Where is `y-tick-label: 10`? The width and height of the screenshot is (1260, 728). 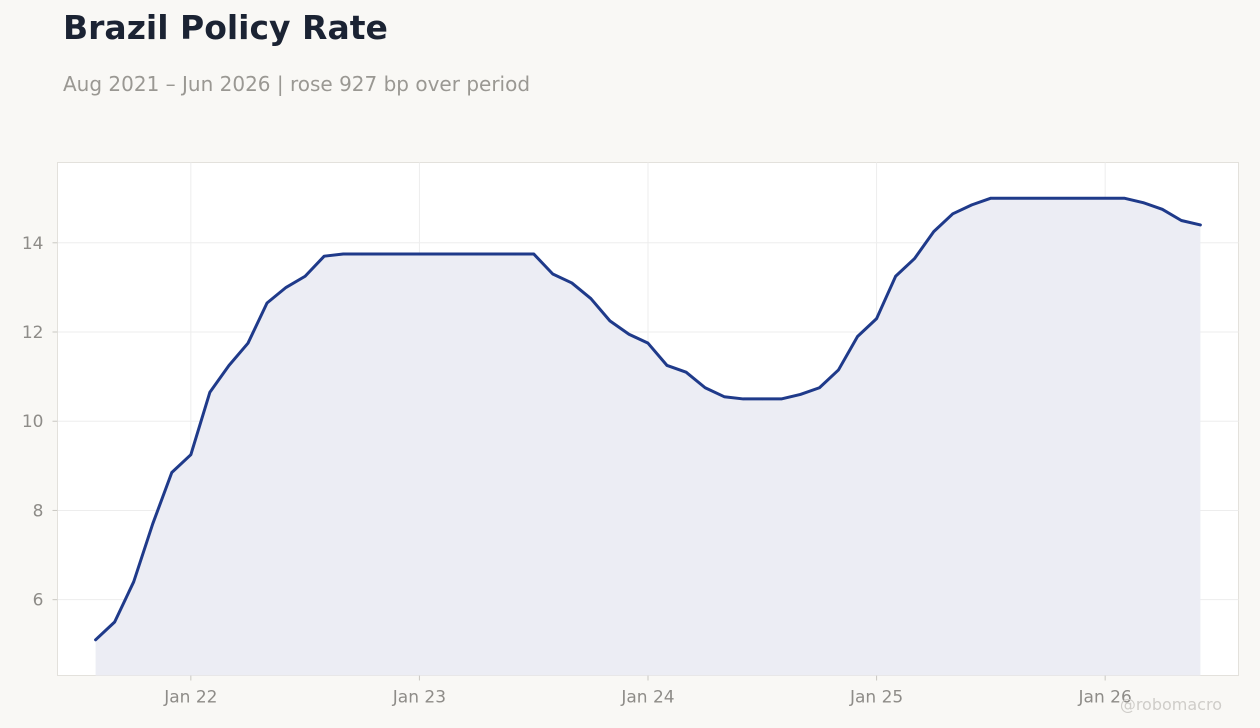
y-tick-label: 10 is located at coordinates (33, 422).